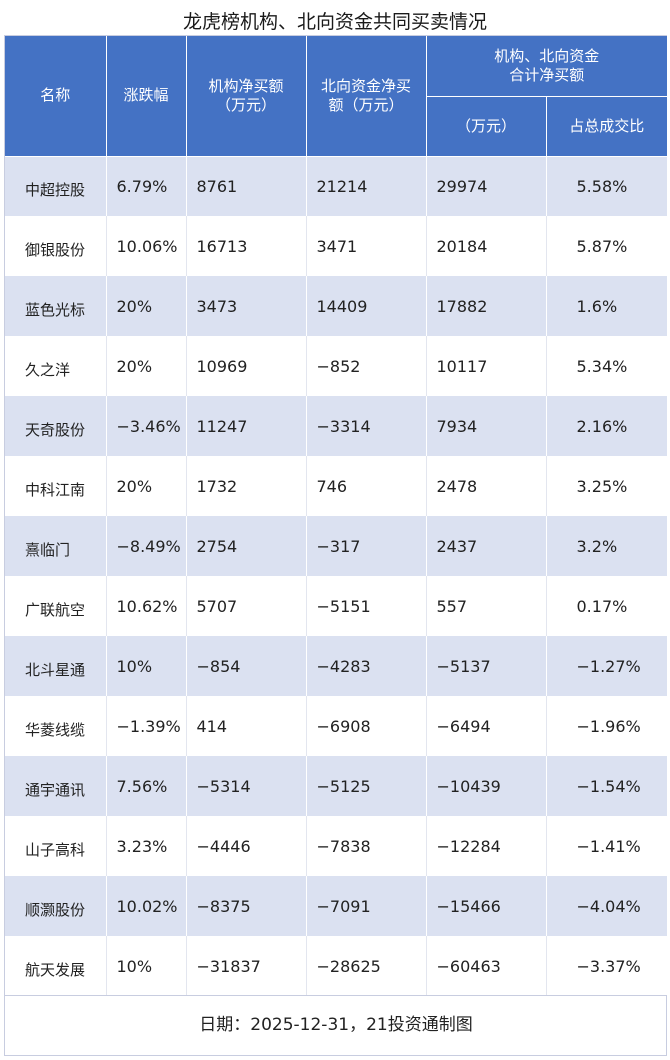  What do you see at coordinates (486, 366) in the screenshot?
I see `cell-combined-net: 10117` at bounding box center [486, 366].